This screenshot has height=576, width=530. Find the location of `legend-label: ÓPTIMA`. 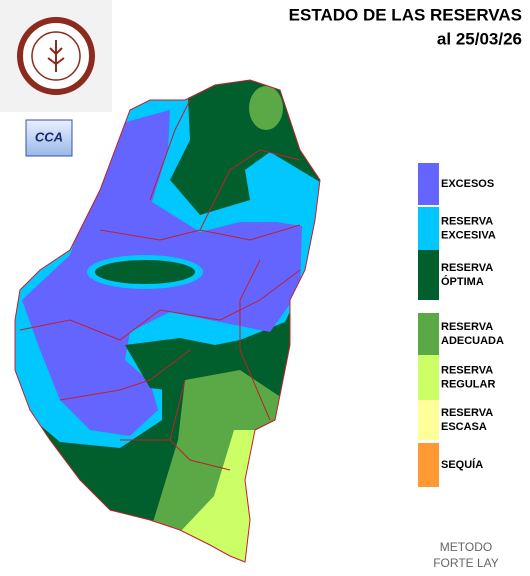

legend-label: ÓPTIMA is located at coordinates (462, 281).